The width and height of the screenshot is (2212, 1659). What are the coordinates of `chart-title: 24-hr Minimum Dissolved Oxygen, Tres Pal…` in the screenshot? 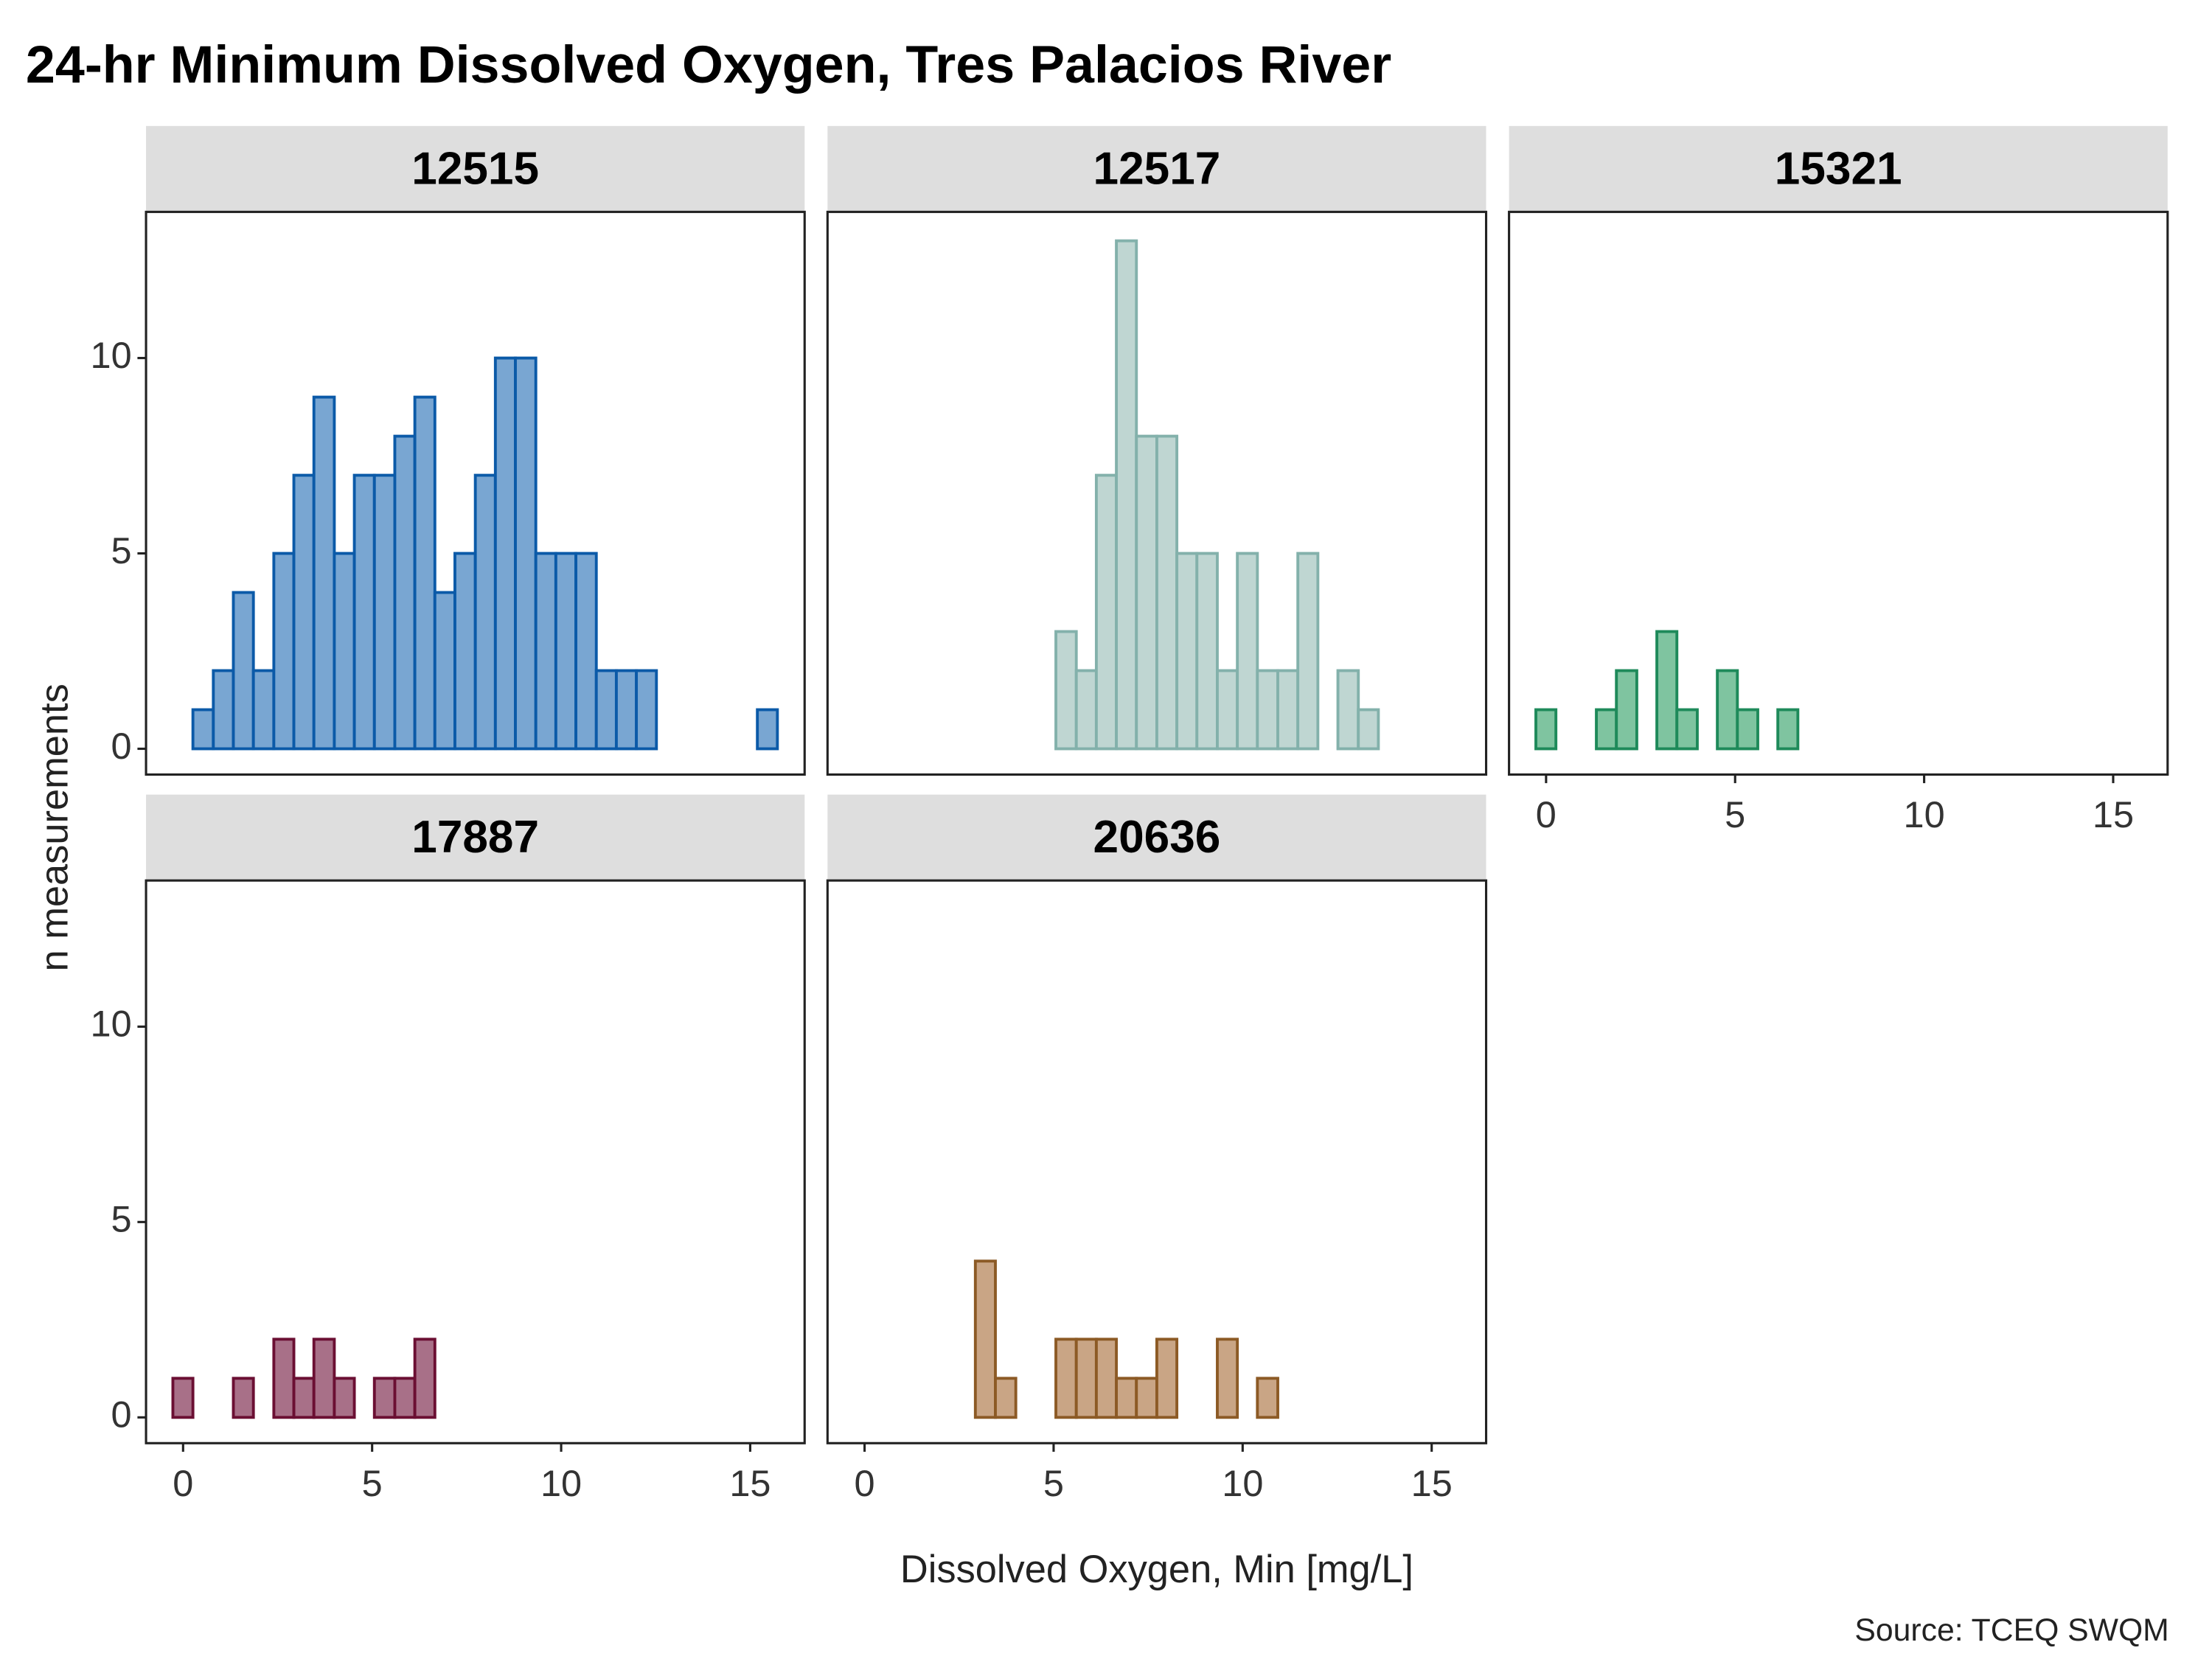 It's located at (708, 64).